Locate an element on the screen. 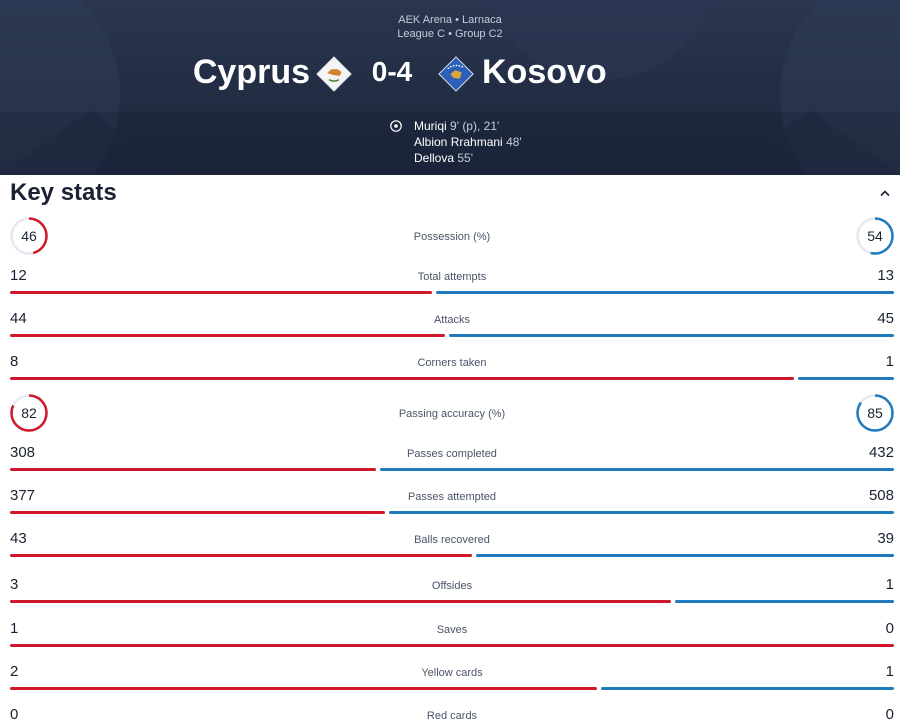 The image size is (900, 726). away-stat-ring: 54 is located at coordinates (875, 236).